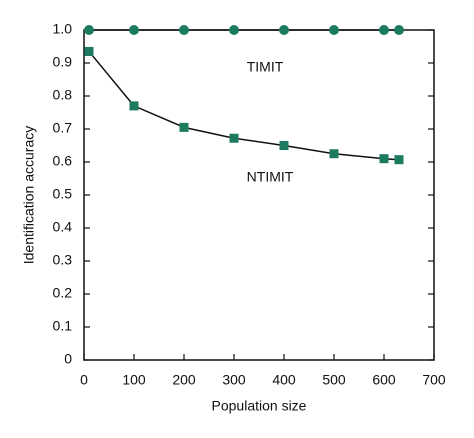 This screenshot has height=438, width=474. What do you see at coordinates (63, 227) in the screenshot?
I see `y-tick-label: 0.4` at bounding box center [63, 227].